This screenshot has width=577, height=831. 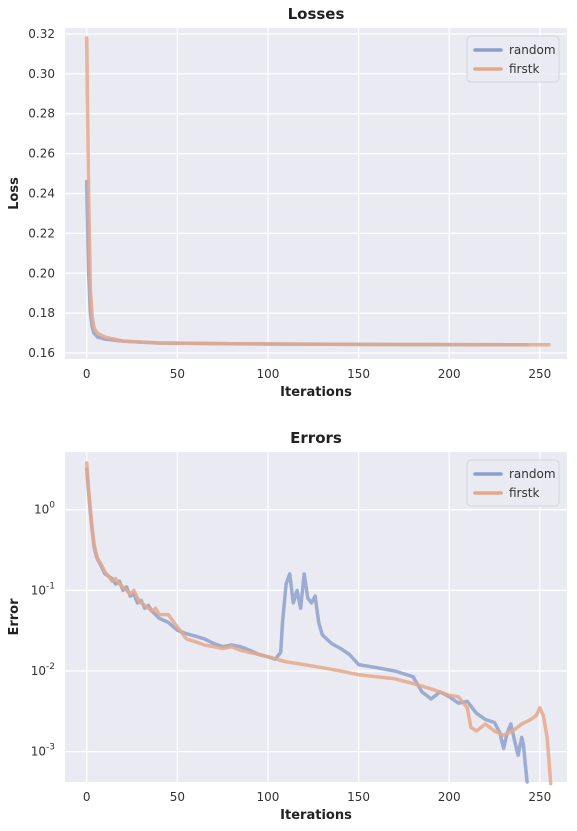 I want to click on losses-title: Losses, so click(x=316, y=14).